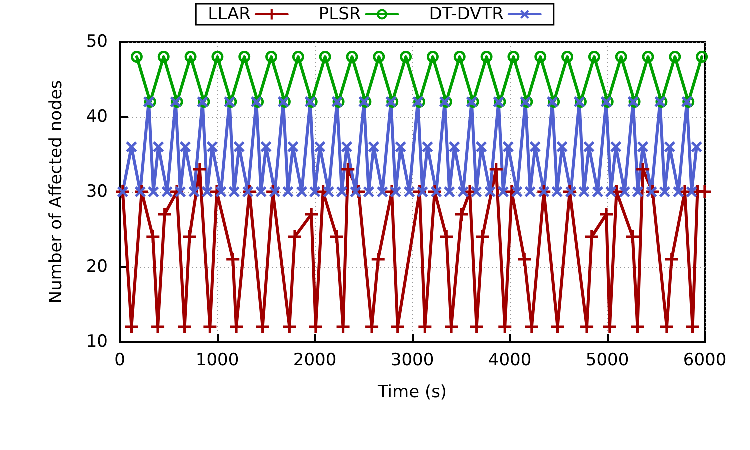  What do you see at coordinates (97, 192) in the screenshot?
I see `y-tick-label: 30` at bounding box center [97, 192].